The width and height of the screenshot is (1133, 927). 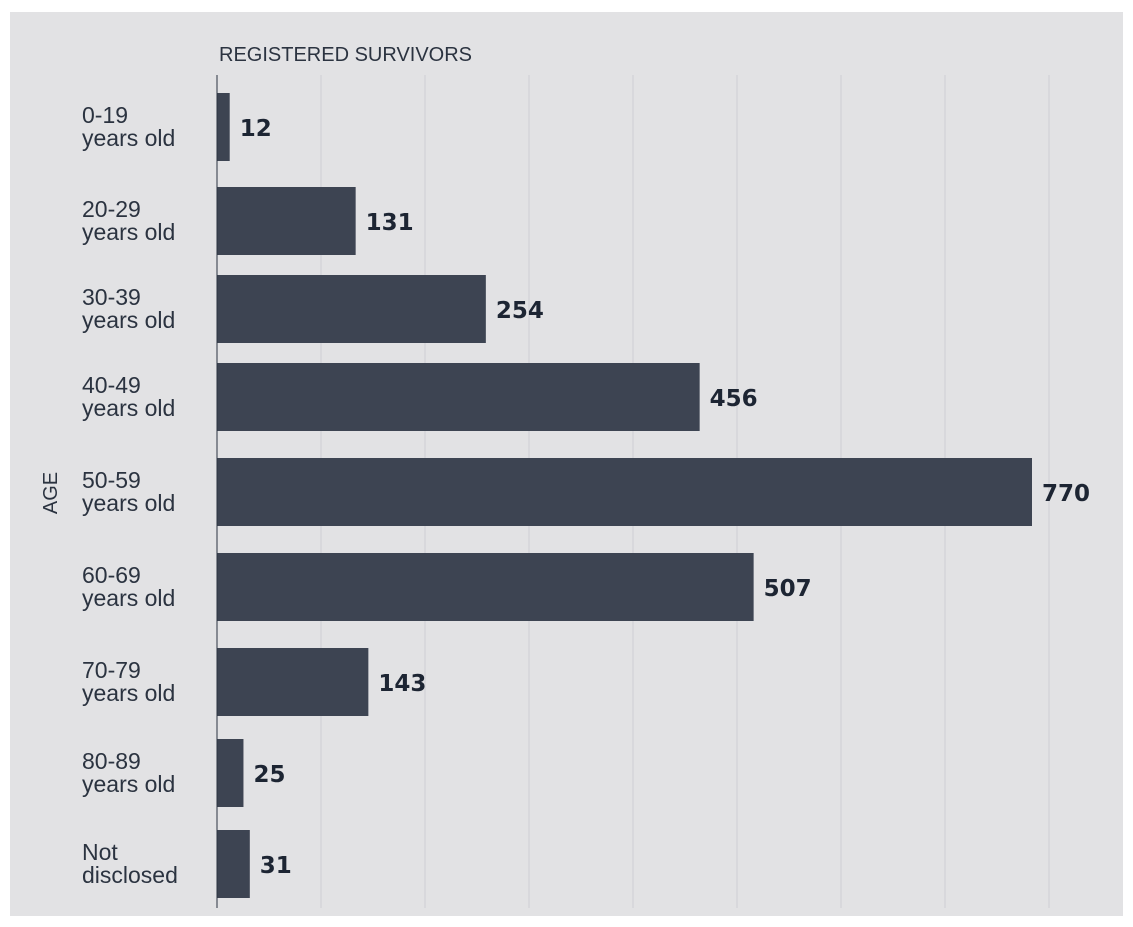 I want to click on value-label: 254, so click(x=520, y=311).